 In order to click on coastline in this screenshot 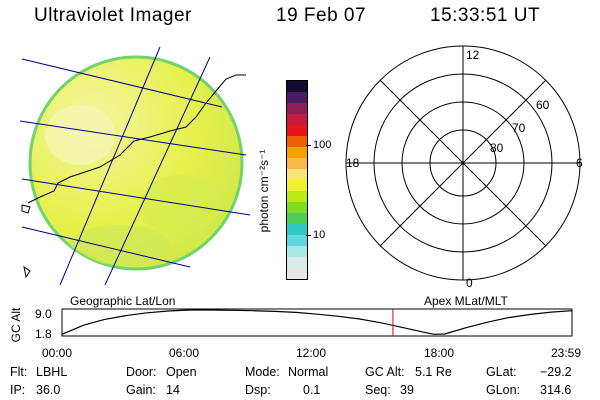, I will do `click(136, 139)`.